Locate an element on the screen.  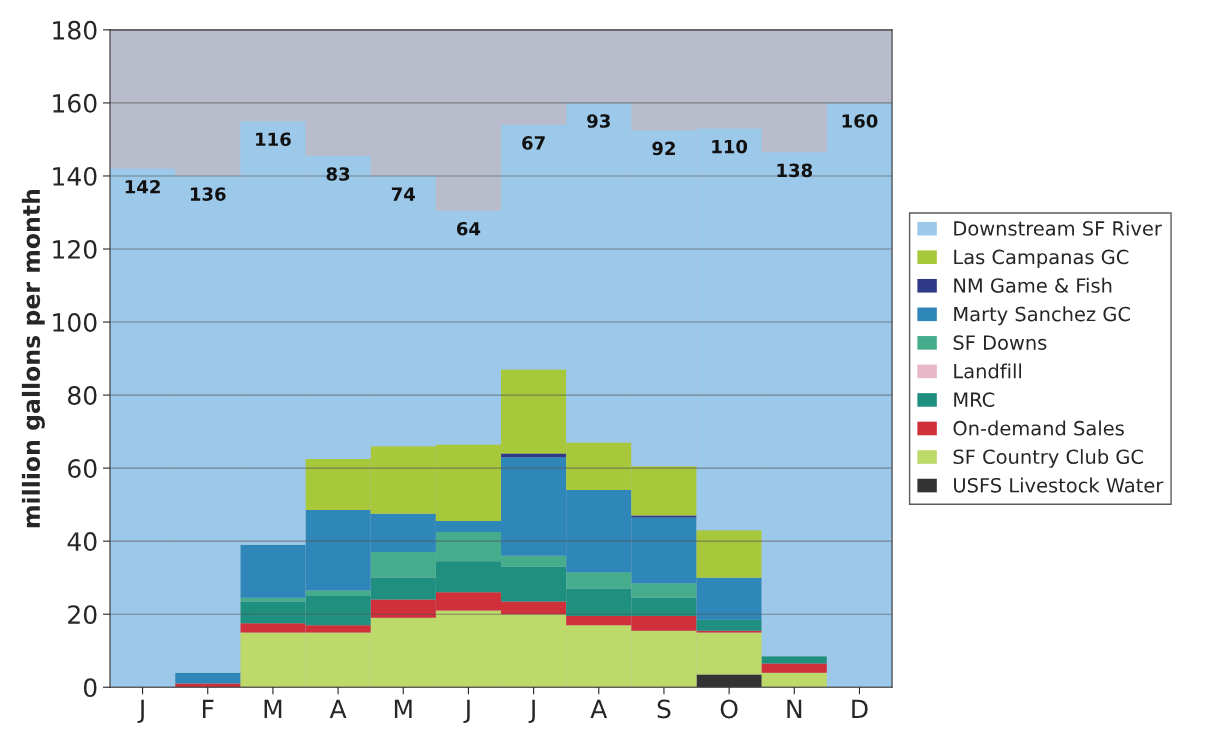
legend-label: USFS Livestock Water is located at coordinates (1059, 485).